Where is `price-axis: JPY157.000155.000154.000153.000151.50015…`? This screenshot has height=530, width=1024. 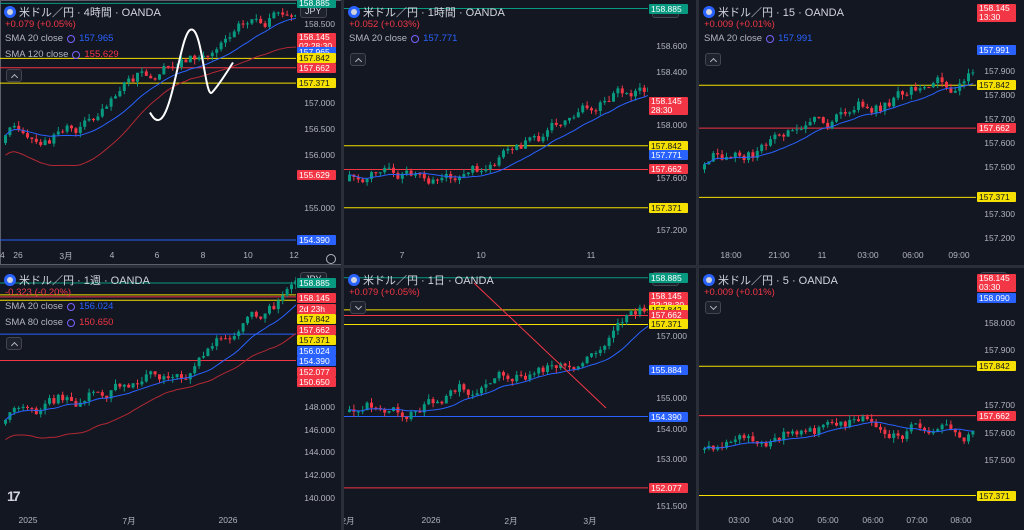
price-axis: JPY157.000155.000154.000153.000151.50015… is located at coordinates (672, 399).